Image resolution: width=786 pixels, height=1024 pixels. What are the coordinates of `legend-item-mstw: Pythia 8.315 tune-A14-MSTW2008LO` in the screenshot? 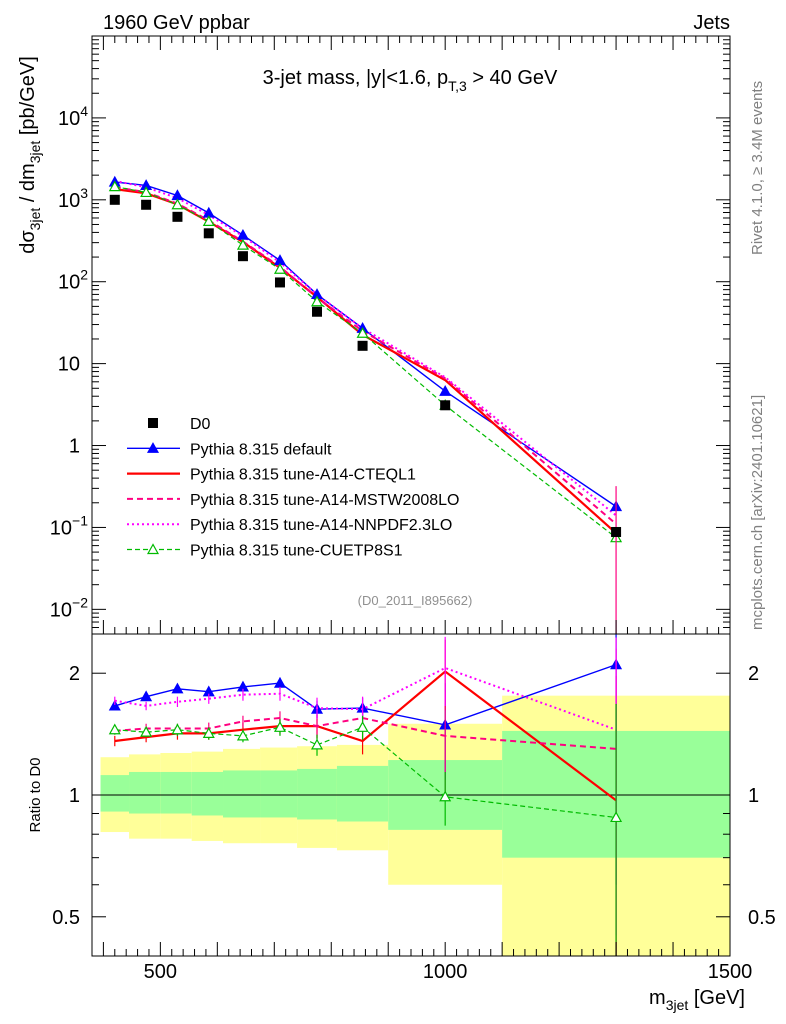 It's located at (293, 500).